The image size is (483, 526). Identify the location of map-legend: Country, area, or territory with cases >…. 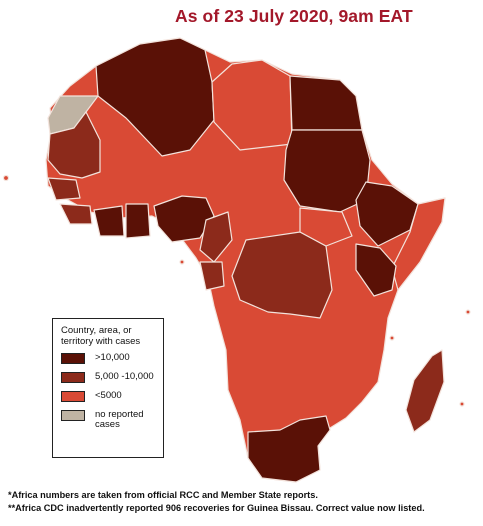
(108, 388).